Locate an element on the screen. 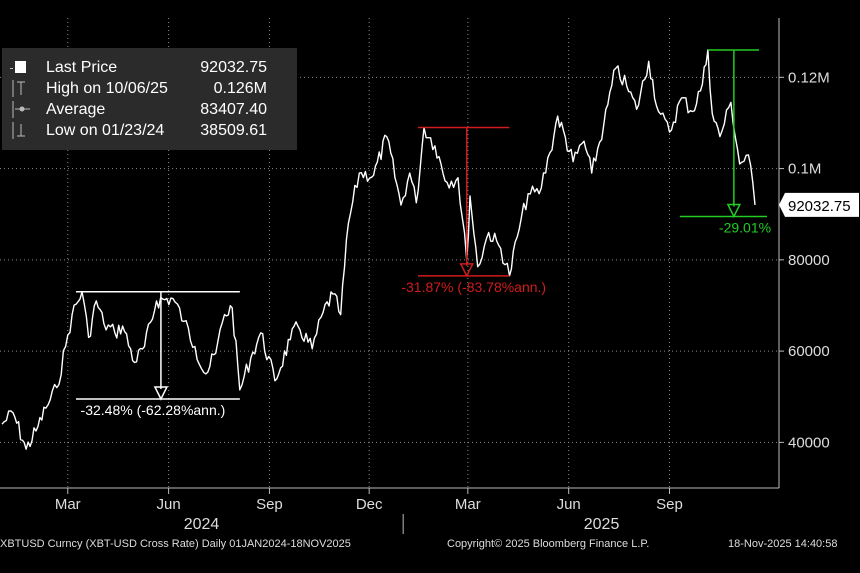  legend-label: Average is located at coordinates (76, 109).